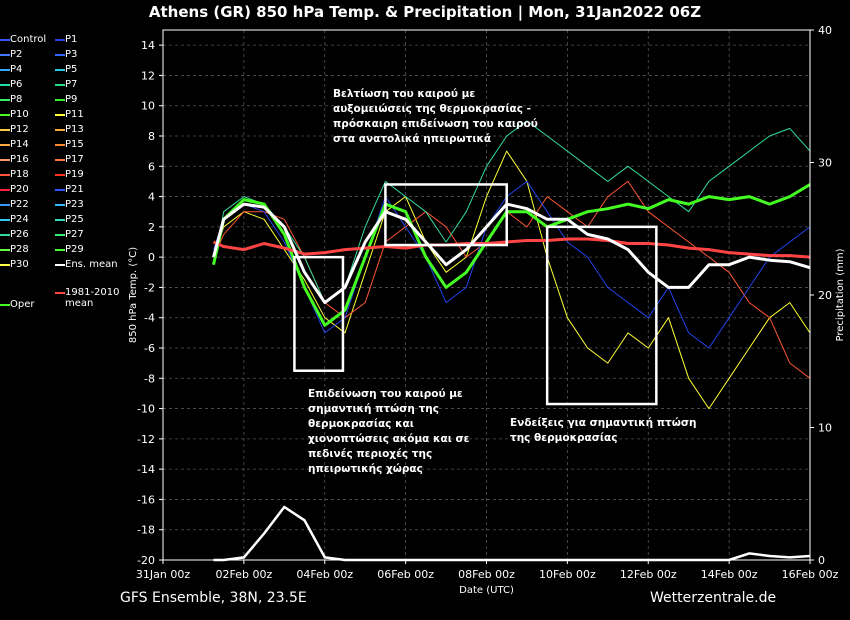 This screenshot has width=850, height=620. Describe the element at coordinates (146, 530) in the screenshot. I see `y-tick-label: -18` at that location.